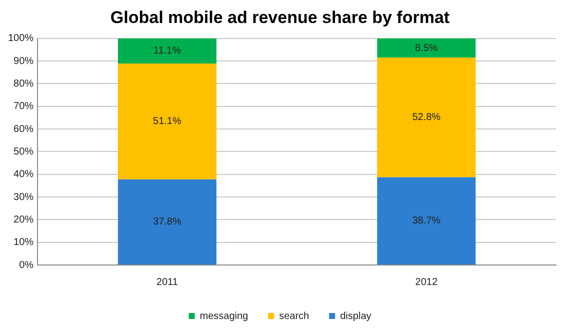 The width and height of the screenshot is (570, 335). I want to click on y-tick-label: 0%, so click(26, 265).